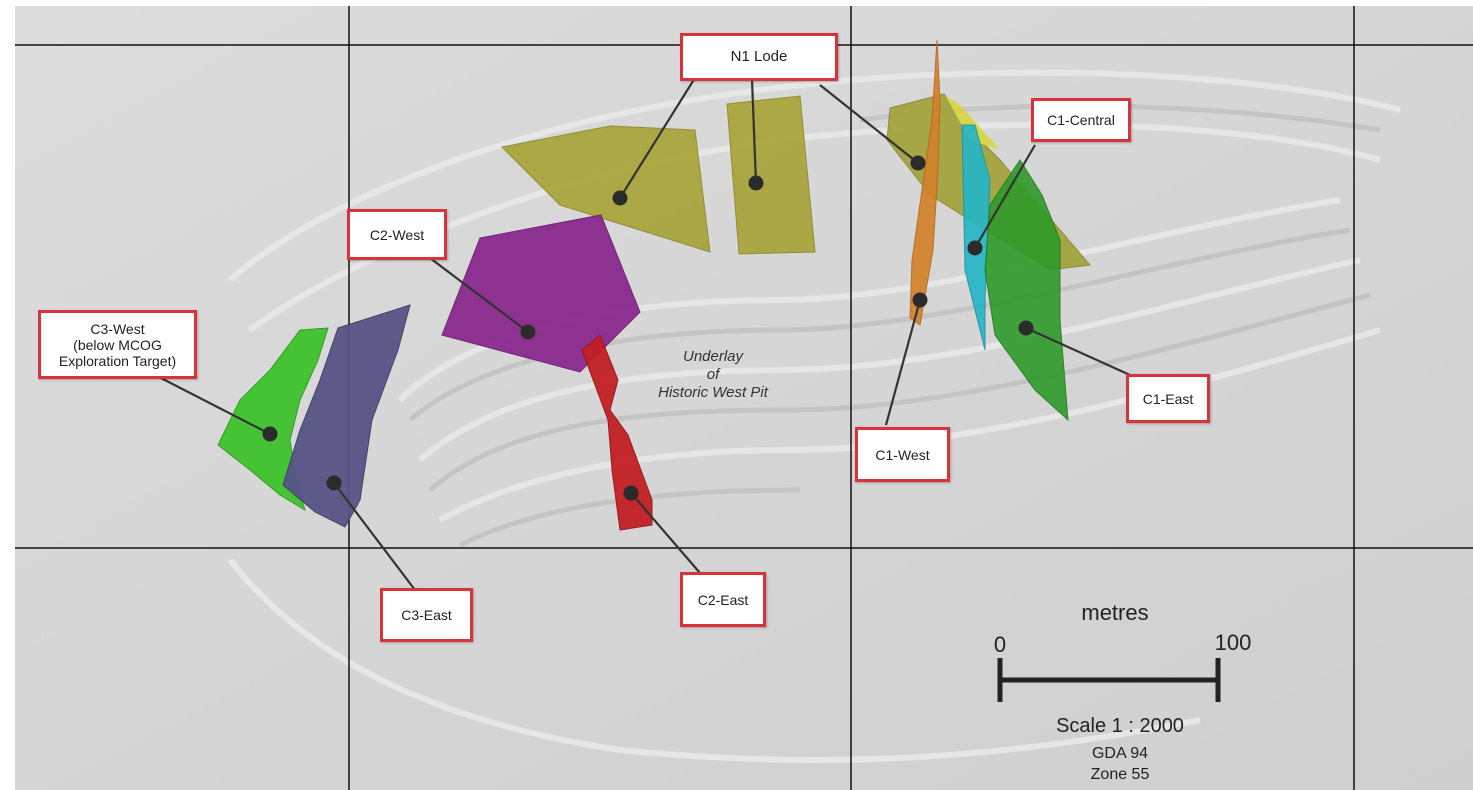  I want to click on c3-west-body, so click(273, 419).